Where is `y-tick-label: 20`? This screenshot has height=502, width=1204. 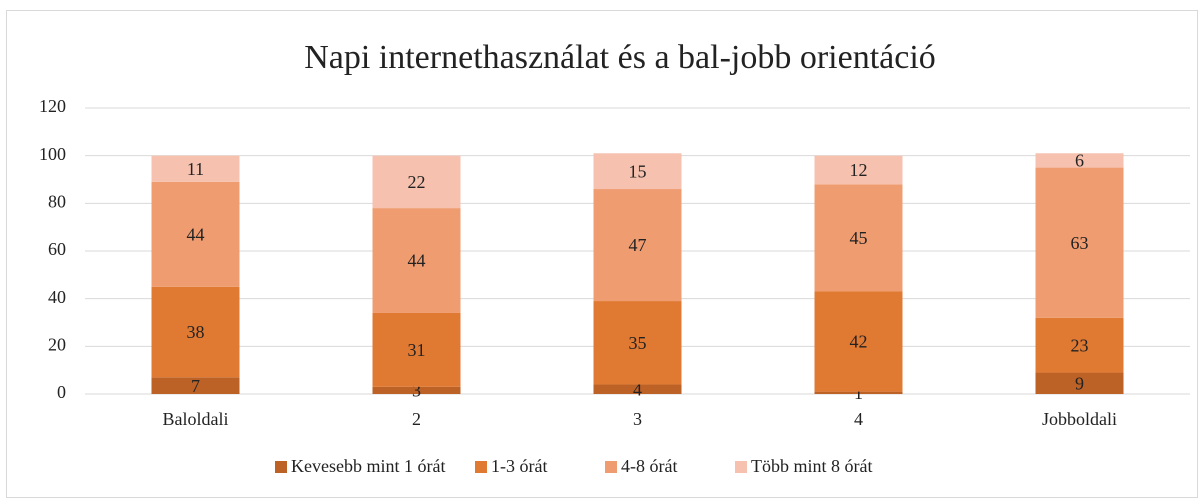 y-tick-label: 20 is located at coordinates (57, 344).